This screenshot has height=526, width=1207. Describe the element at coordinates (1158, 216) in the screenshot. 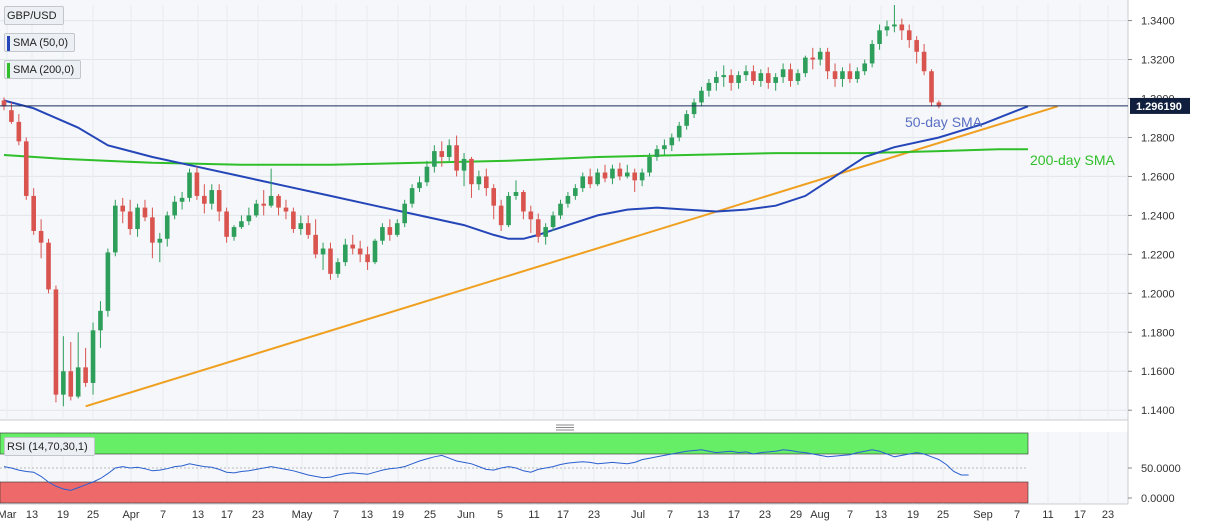

I see `price-tick-label: 1.2400` at that location.